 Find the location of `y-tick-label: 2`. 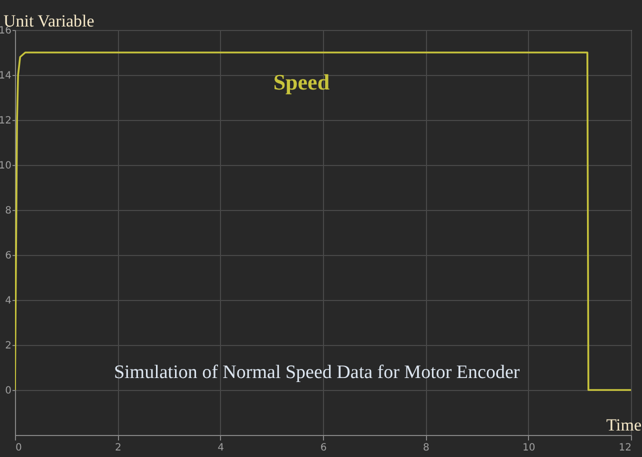

y-tick-label: 2 is located at coordinates (8, 346).